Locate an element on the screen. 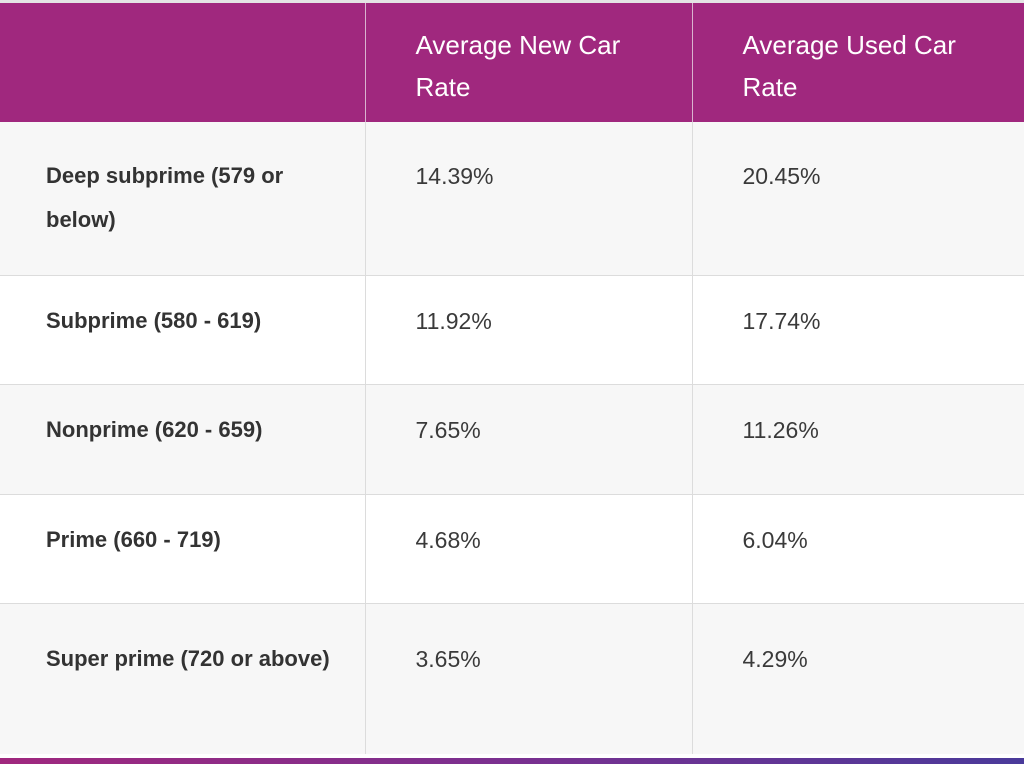  new-car-rate-cell: 14.39% is located at coordinates (529, 199).